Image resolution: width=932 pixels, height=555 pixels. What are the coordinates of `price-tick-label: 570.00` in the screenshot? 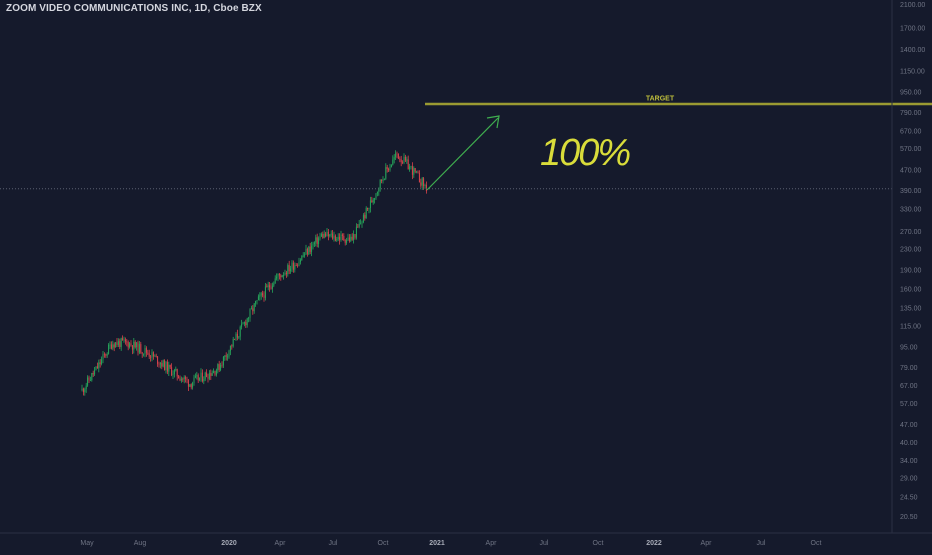 It's located at (911, 149).